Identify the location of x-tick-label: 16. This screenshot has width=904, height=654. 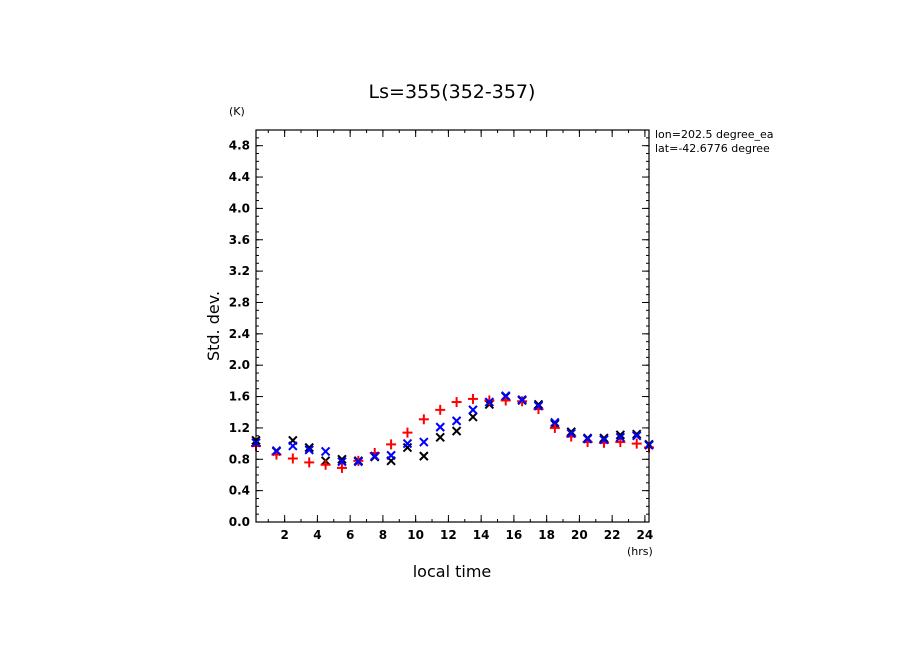
(514, 535).